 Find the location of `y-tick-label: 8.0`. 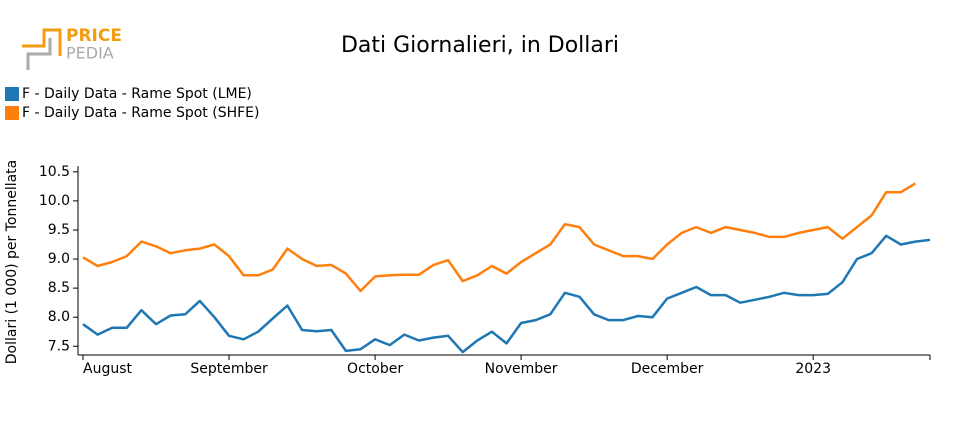

y-tick-label: 8.0 is located at coordinates (59, 317).